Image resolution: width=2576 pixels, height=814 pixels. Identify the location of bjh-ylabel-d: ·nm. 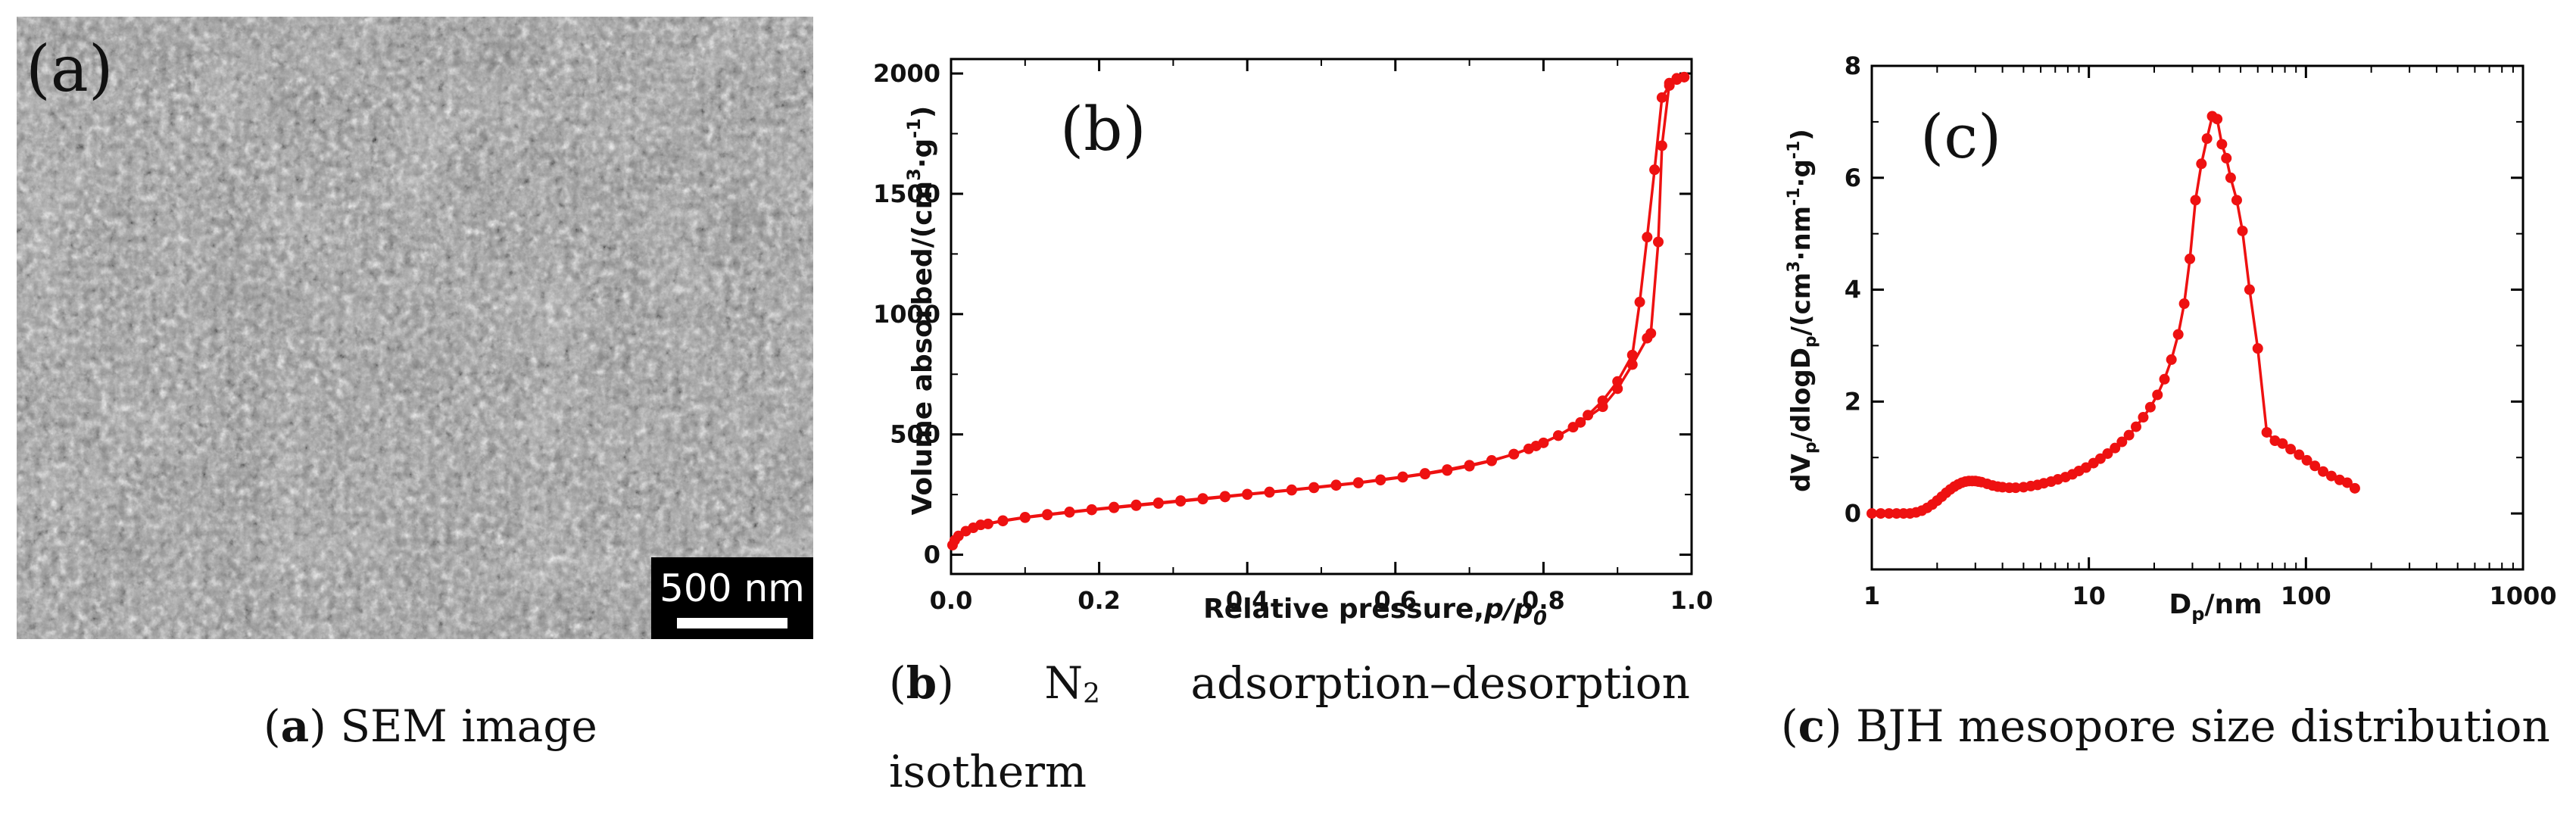
(1801, 233).